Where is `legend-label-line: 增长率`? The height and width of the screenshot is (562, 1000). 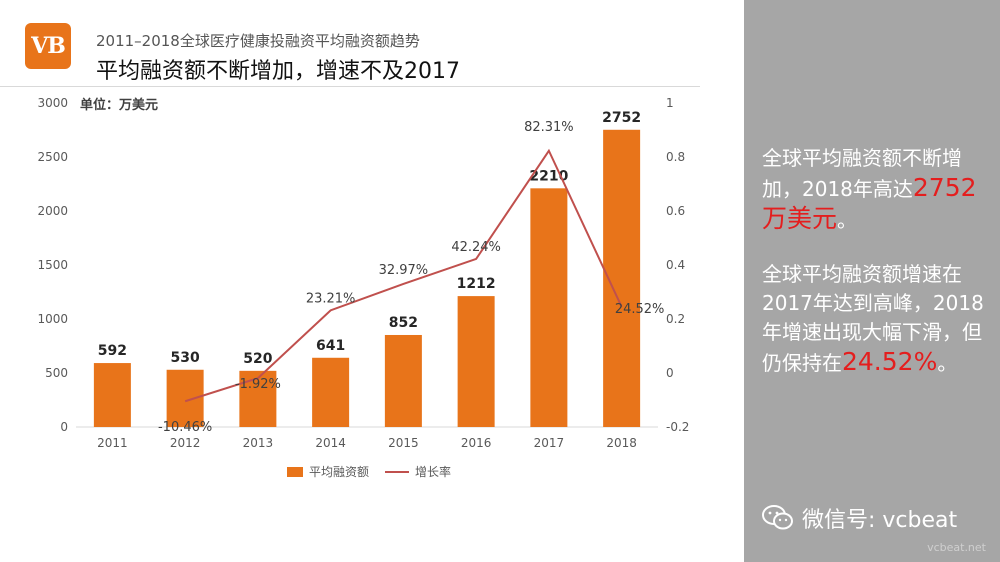
legend-label-line: 增长率 is located at coordinates (433, 471).